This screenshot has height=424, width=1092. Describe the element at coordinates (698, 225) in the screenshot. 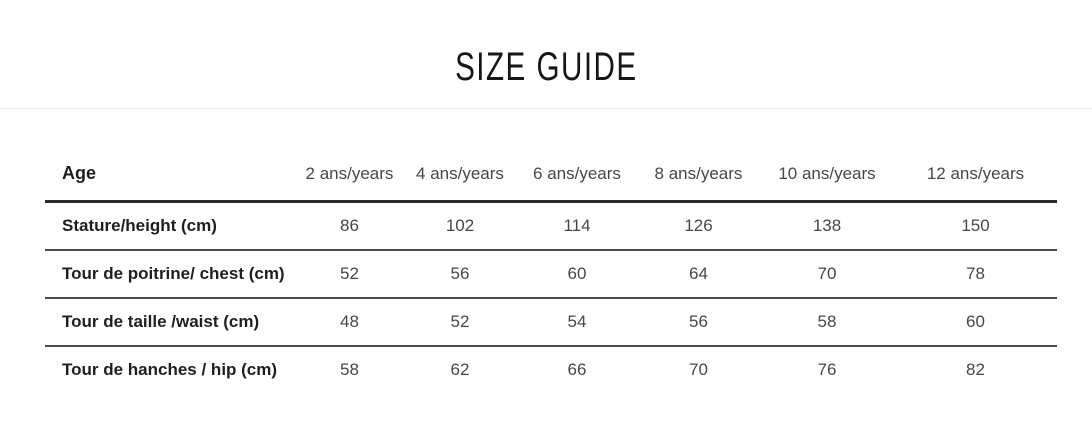

I see `measurement-value: 126` at that location.